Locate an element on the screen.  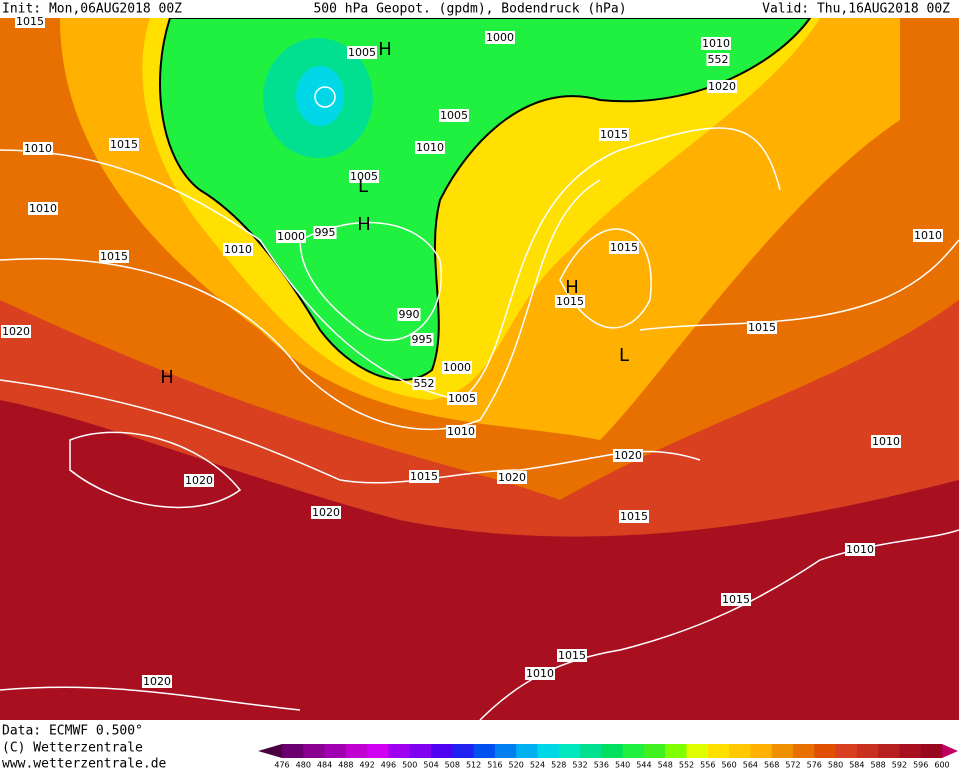
colorbar-label: 492 is located at coordinates (367, 765).